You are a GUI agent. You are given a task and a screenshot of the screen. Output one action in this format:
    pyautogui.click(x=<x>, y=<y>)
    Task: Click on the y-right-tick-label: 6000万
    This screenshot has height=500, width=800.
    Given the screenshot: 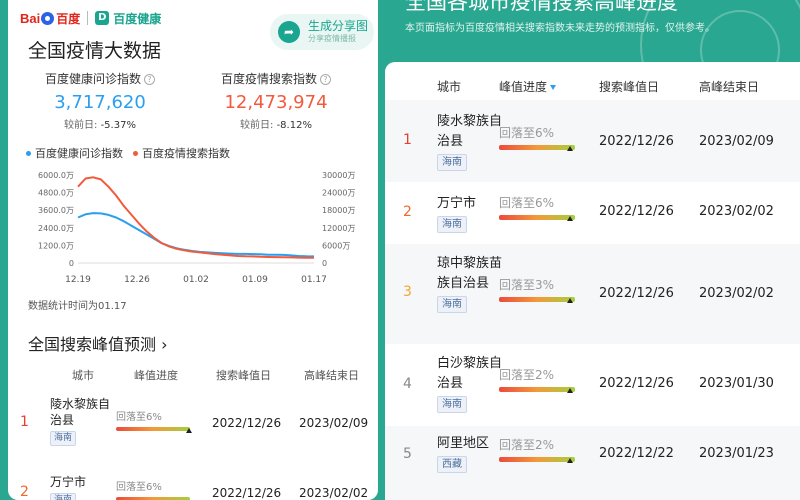 What is the action you would take?
    pyautogui.click(x=336, y=245)
    